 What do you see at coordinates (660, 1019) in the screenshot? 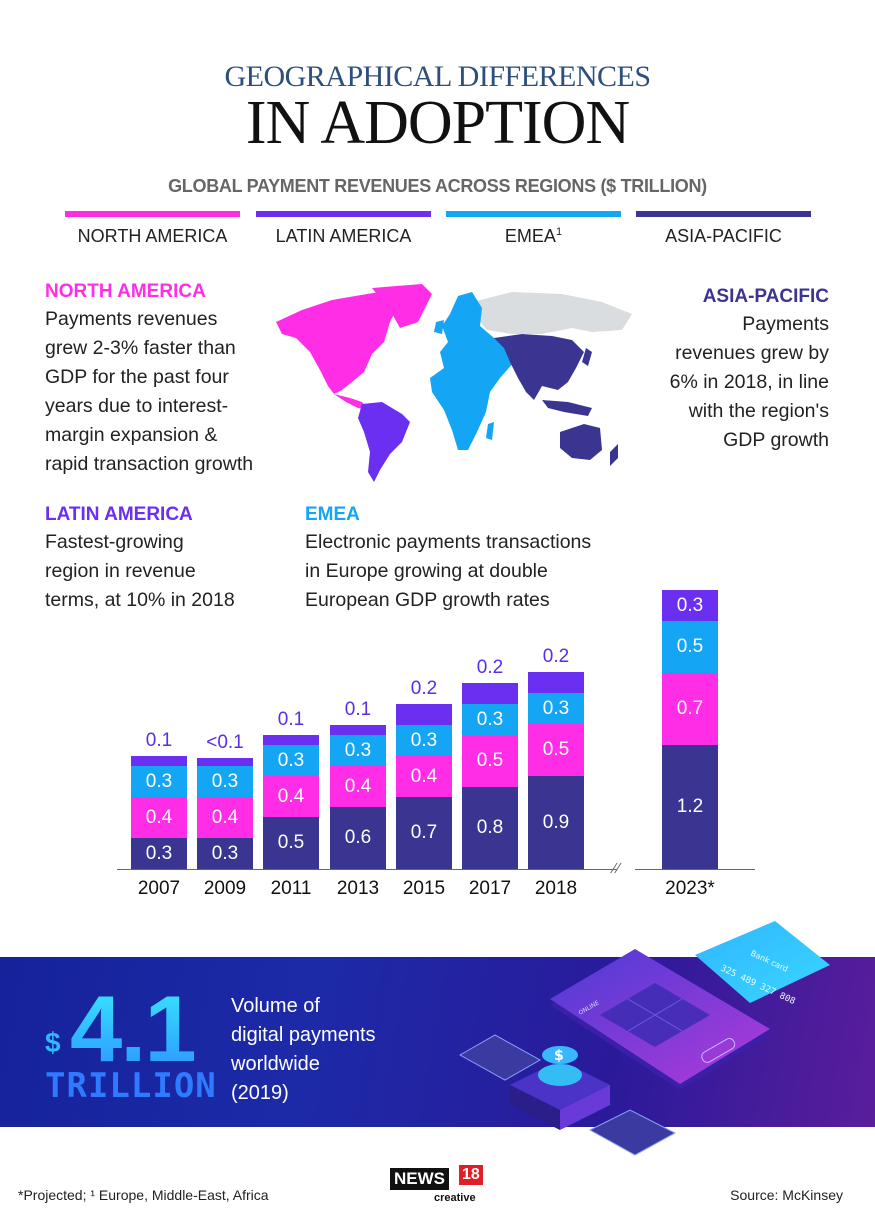
I see `tablet-icon: ONLINE` at bounding box center [660, 1019].